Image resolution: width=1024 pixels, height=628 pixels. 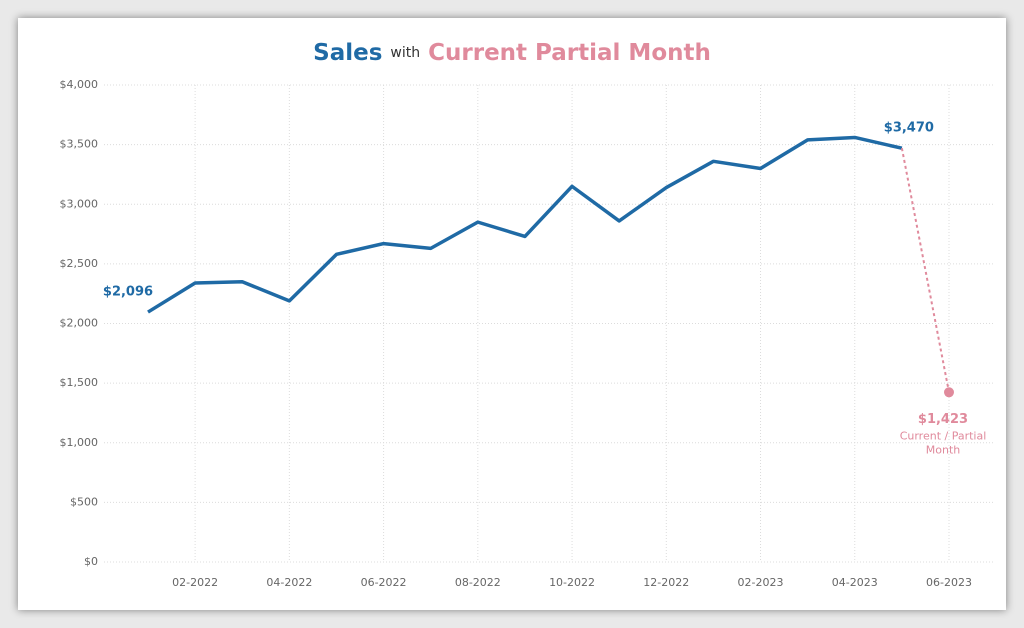 What do you see at coordinates (569, 53) in the screenshot?
I see `title-partial: Current Partial Month` at bounding box center [569, 53].